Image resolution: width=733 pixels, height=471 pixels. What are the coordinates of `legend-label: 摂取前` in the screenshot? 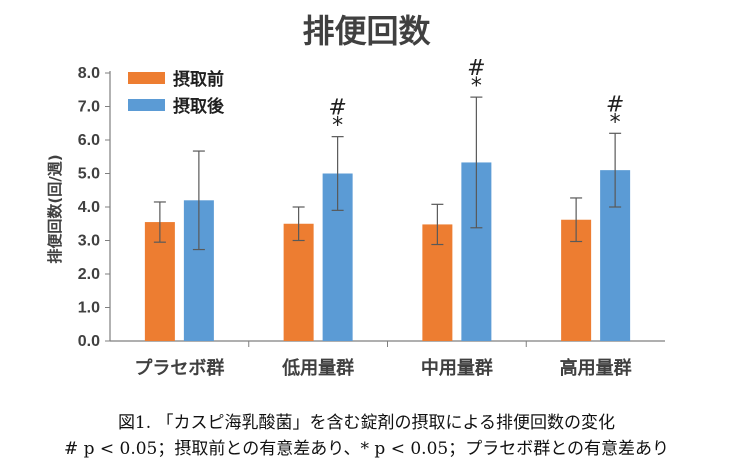 It's located at (198, 79).